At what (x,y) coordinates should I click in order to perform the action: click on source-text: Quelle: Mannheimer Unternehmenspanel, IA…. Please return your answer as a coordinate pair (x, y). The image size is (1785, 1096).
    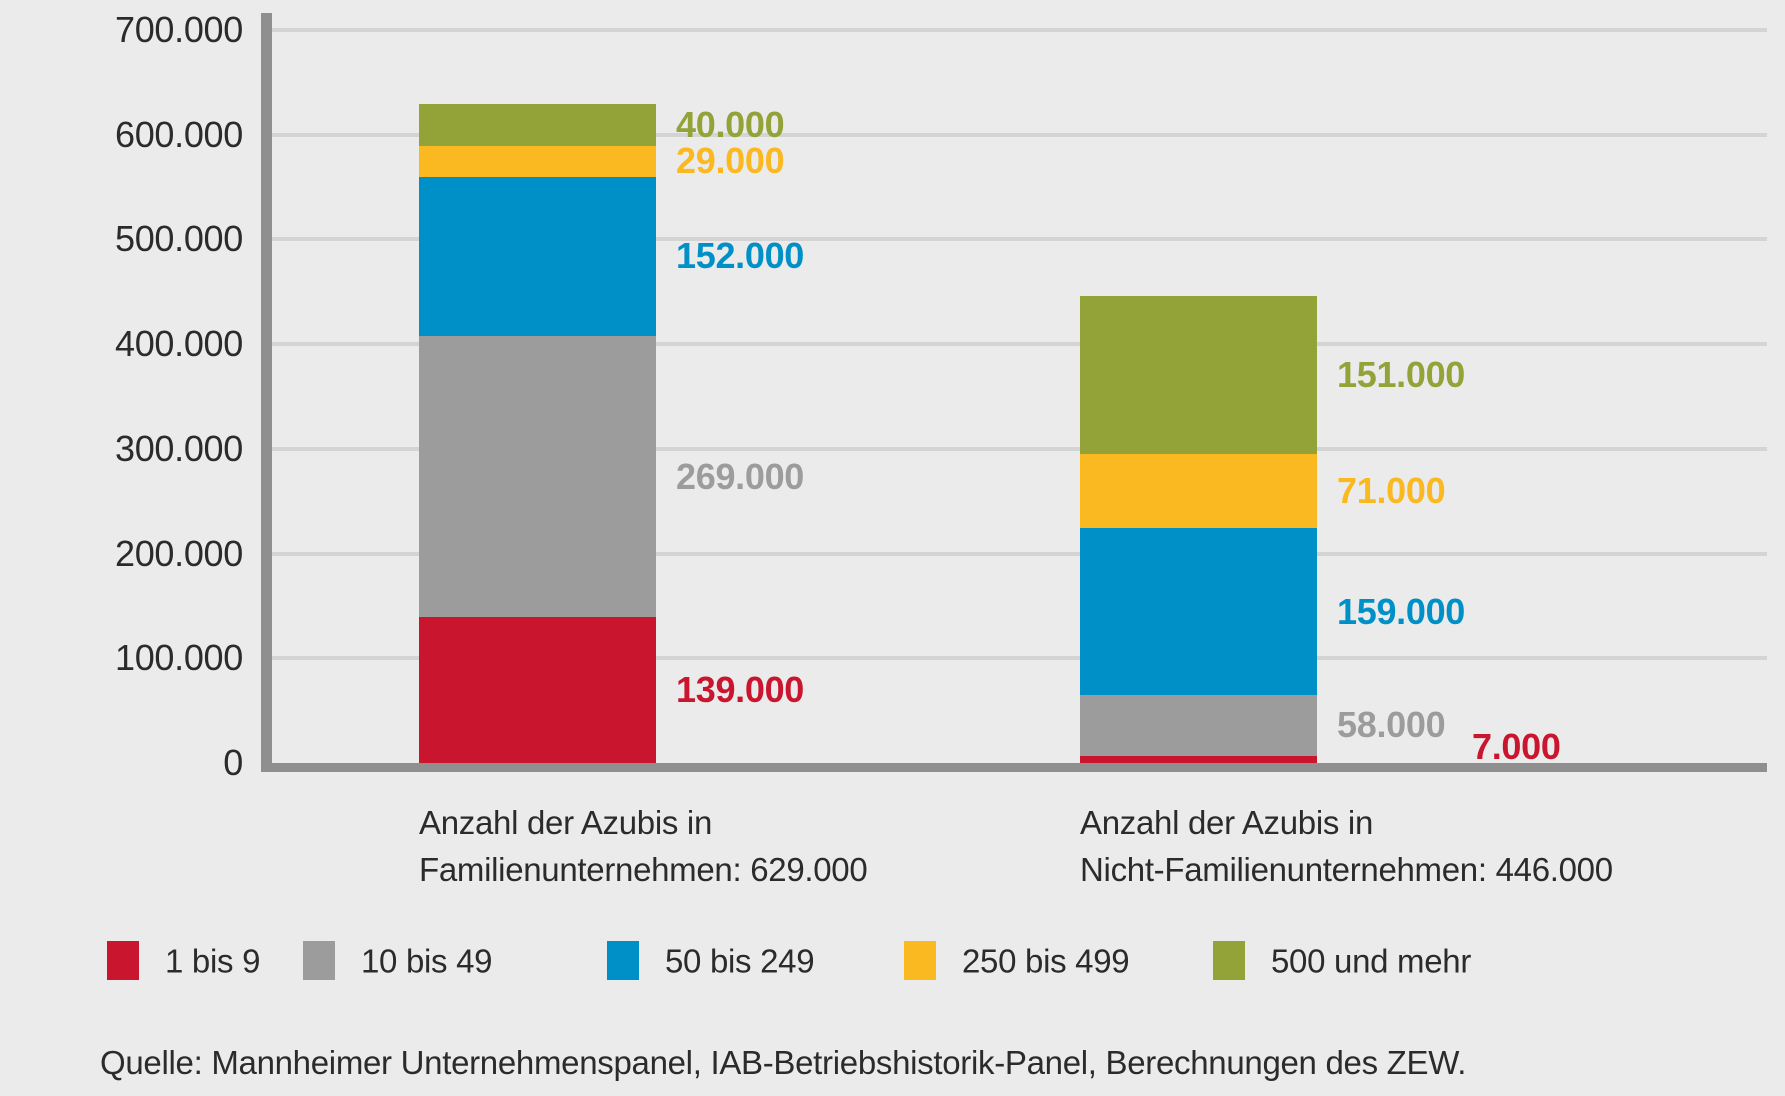
    Looking at the image, I should click on (783, 1062).